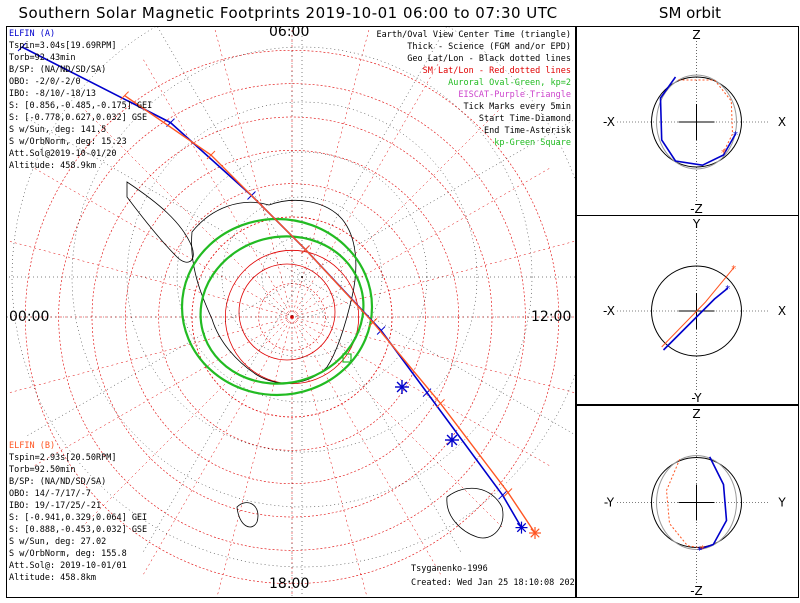  What do you see at coordinates (289, 33) in the screenshot?
I see `mlt-label-top: 06:00` at bounding box center [289, 33].